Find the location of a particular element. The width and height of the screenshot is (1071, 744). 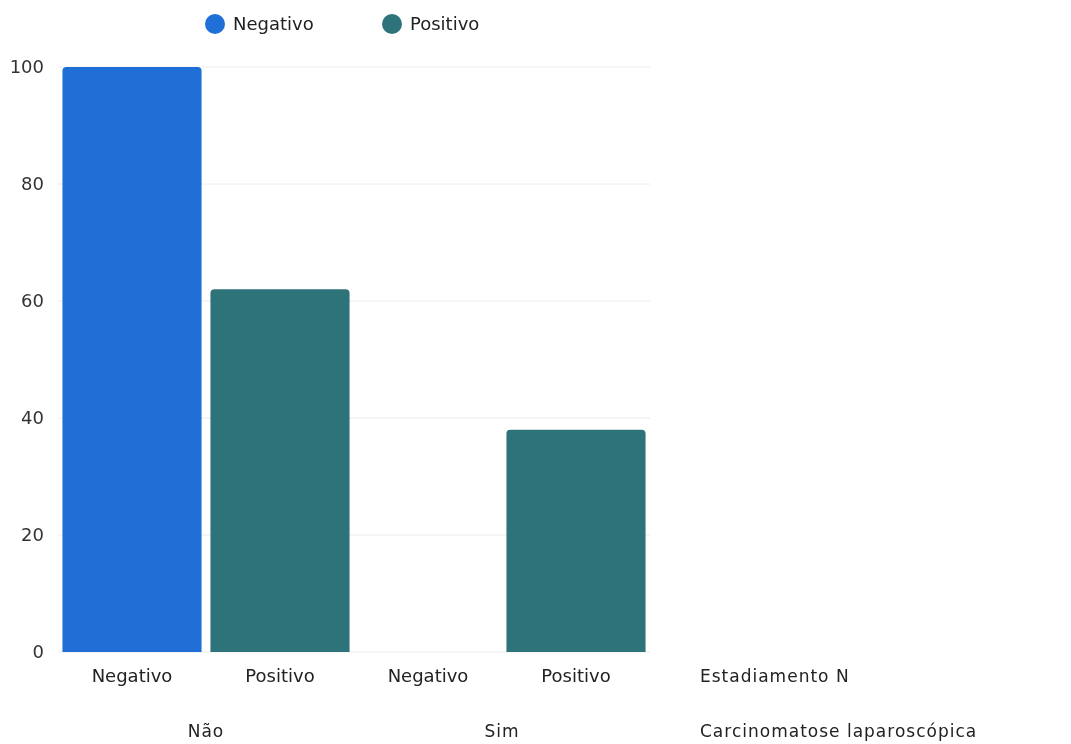

y-tick-label: 40 is located at coordinates (32, 418).